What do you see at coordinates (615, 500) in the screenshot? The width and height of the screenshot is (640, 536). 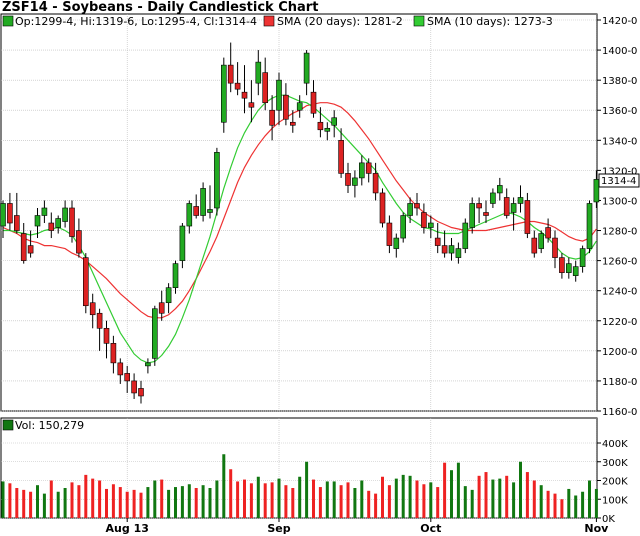 I see `volume-tick-label: 100K` at bounding box center [615, 500].